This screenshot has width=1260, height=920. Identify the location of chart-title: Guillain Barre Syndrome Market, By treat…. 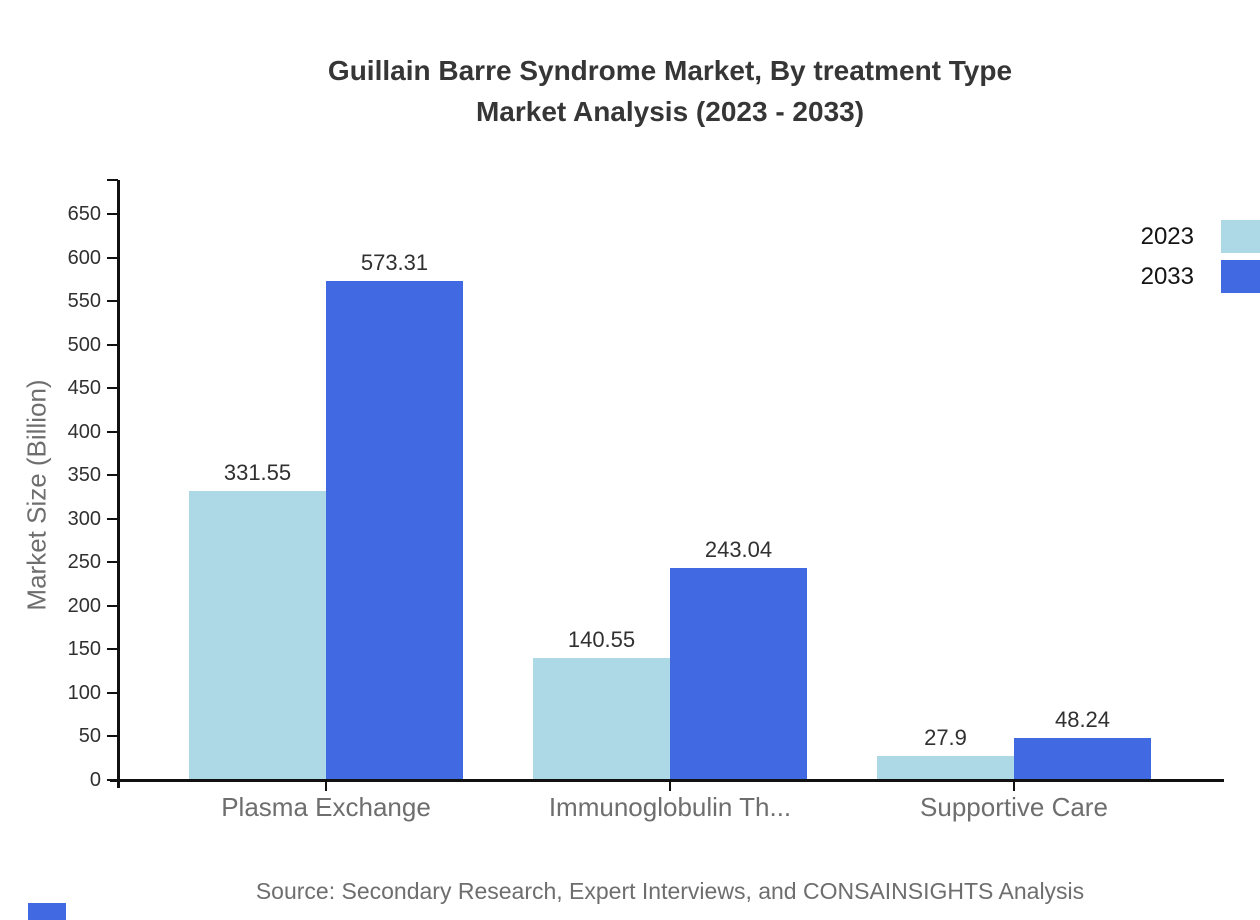
(670, 91).